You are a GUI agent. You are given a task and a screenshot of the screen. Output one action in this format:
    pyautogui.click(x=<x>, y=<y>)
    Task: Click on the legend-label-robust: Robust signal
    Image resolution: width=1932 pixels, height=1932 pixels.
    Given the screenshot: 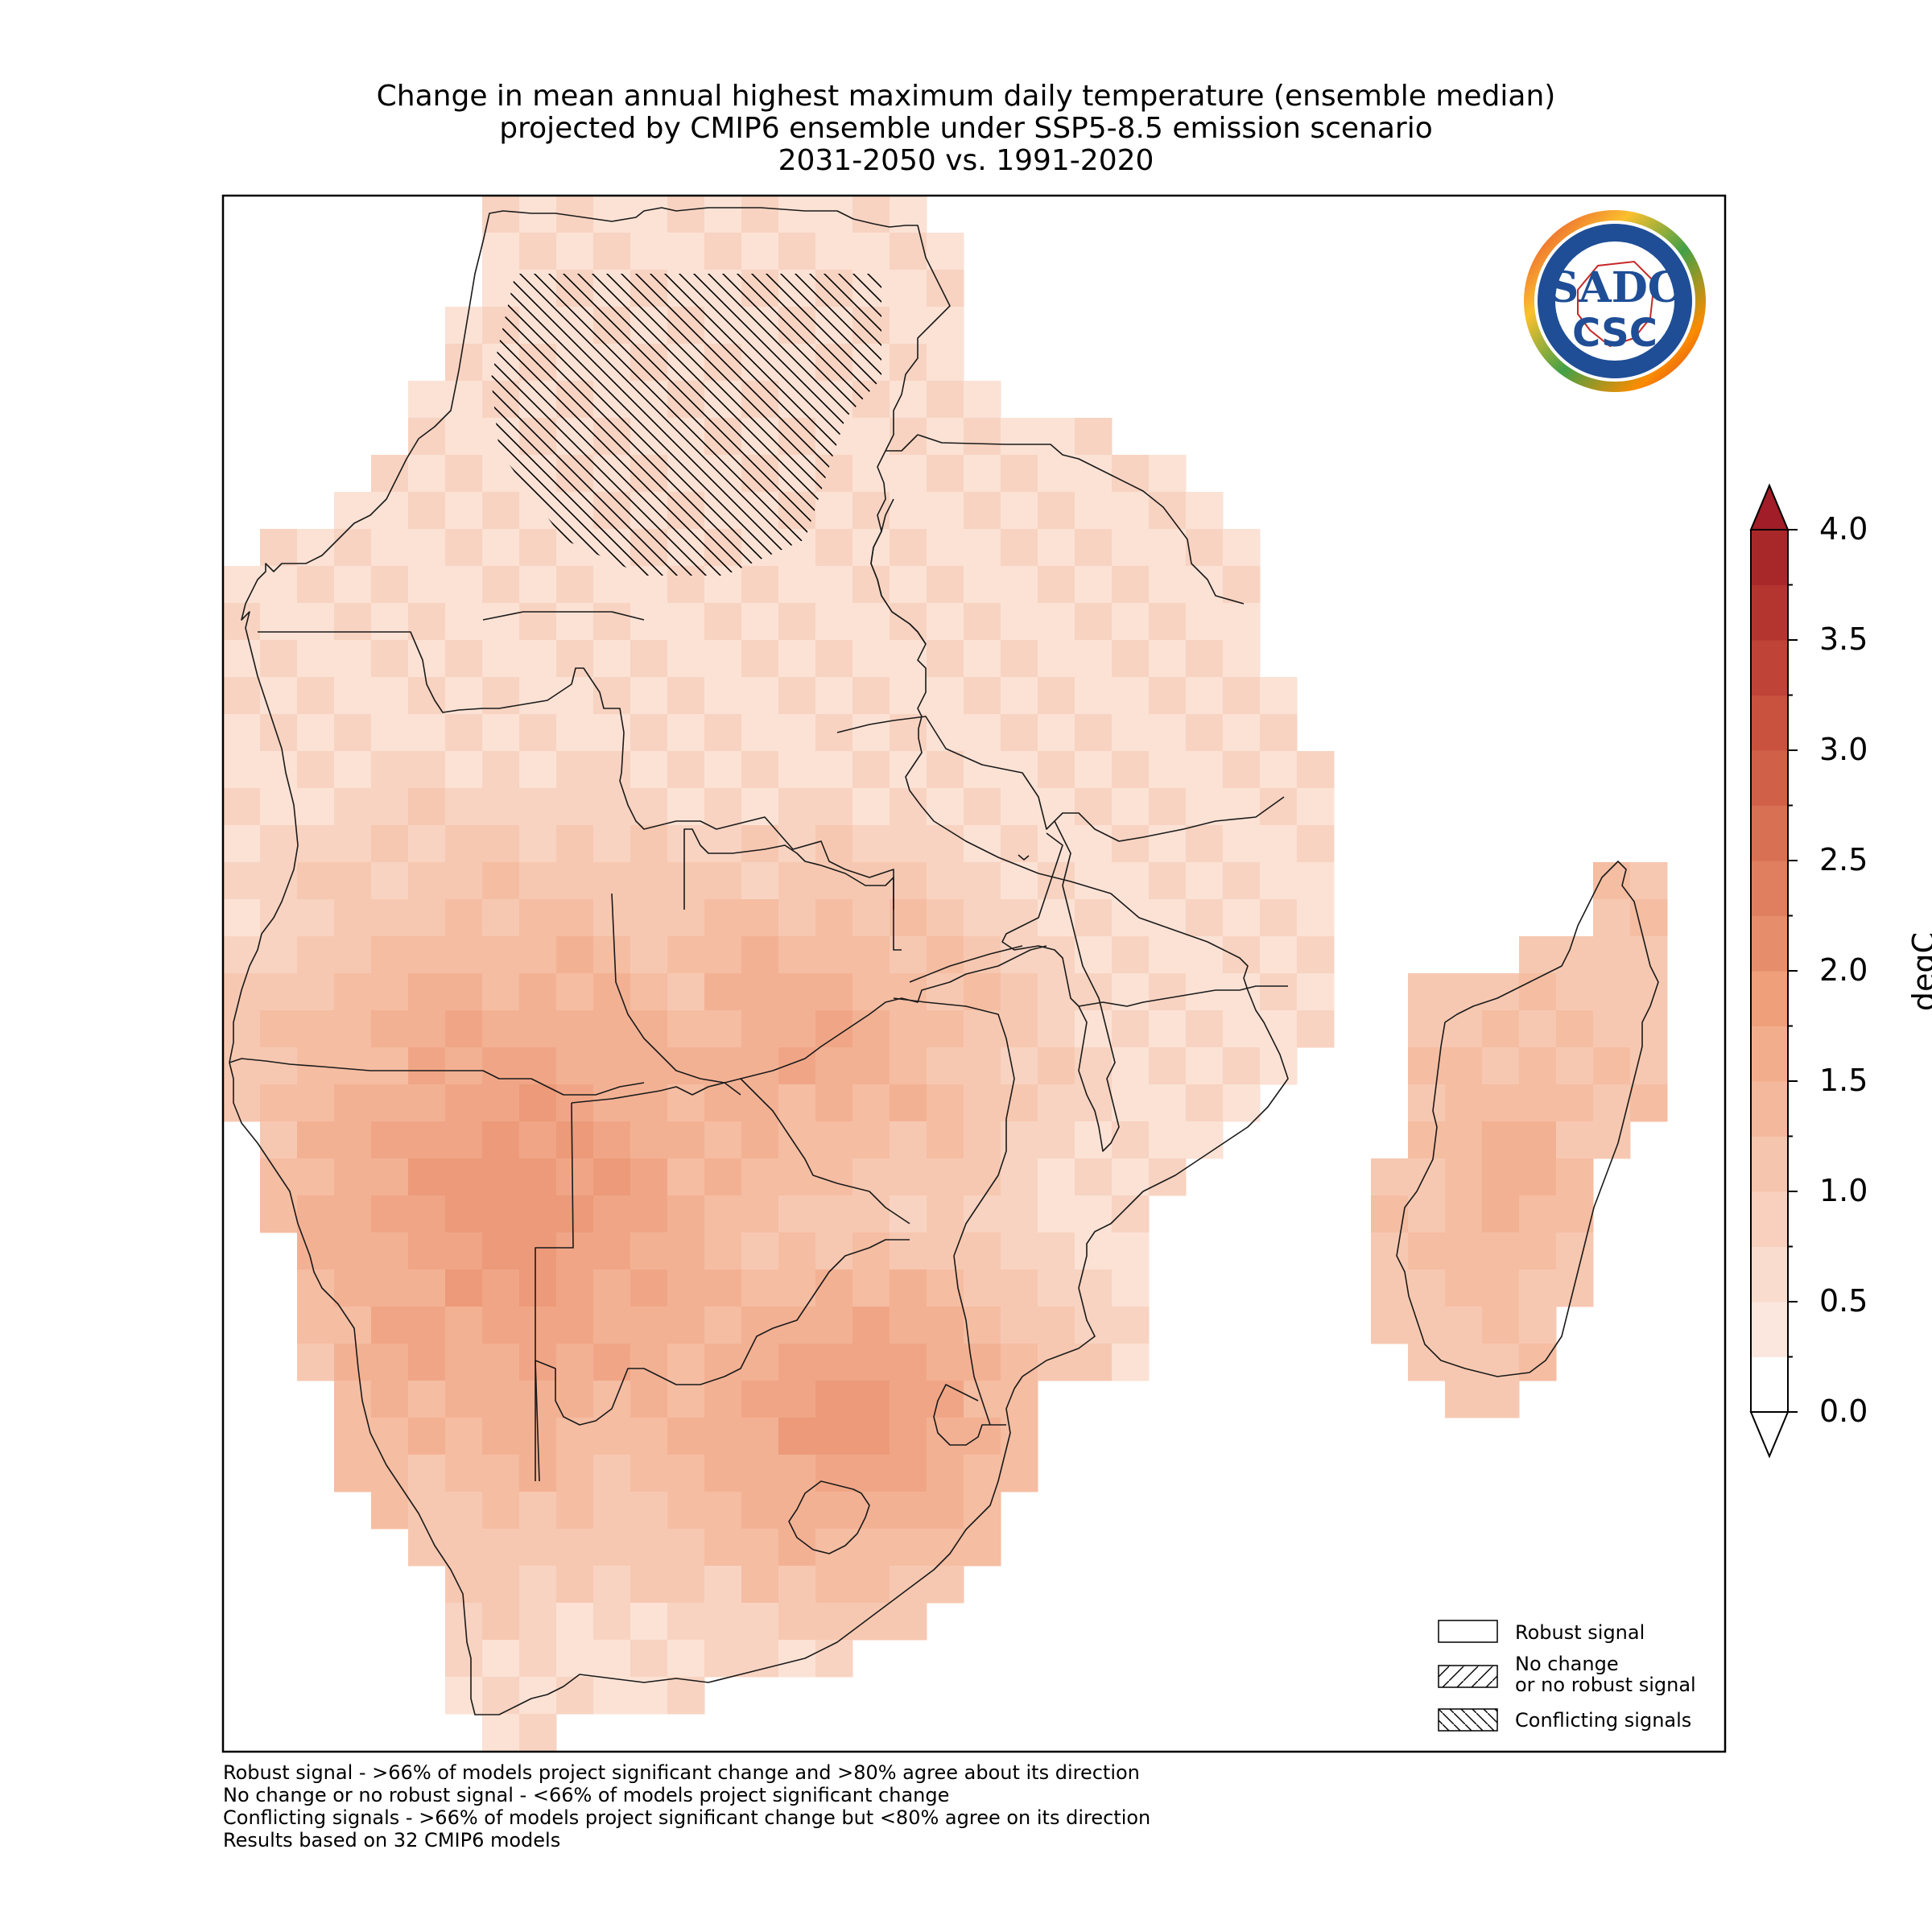 What is the action you would take?
    pyautogui.click(x=1580, y=1632)
    